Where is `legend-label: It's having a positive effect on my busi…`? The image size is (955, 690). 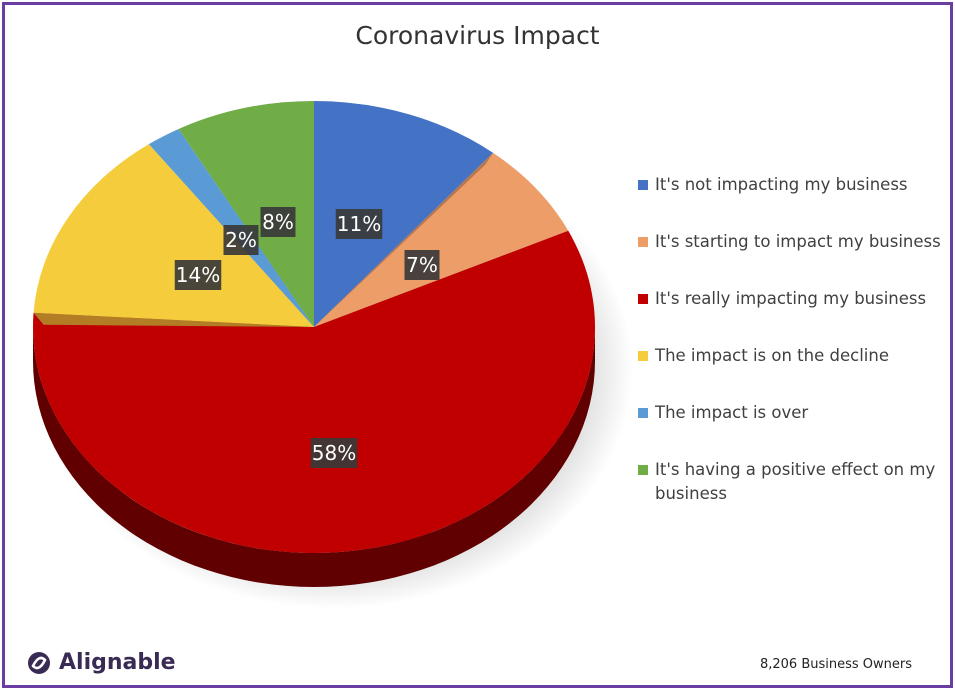 legend-label: It's having a positive effect on my busi… is located at coordinates (795, 481).